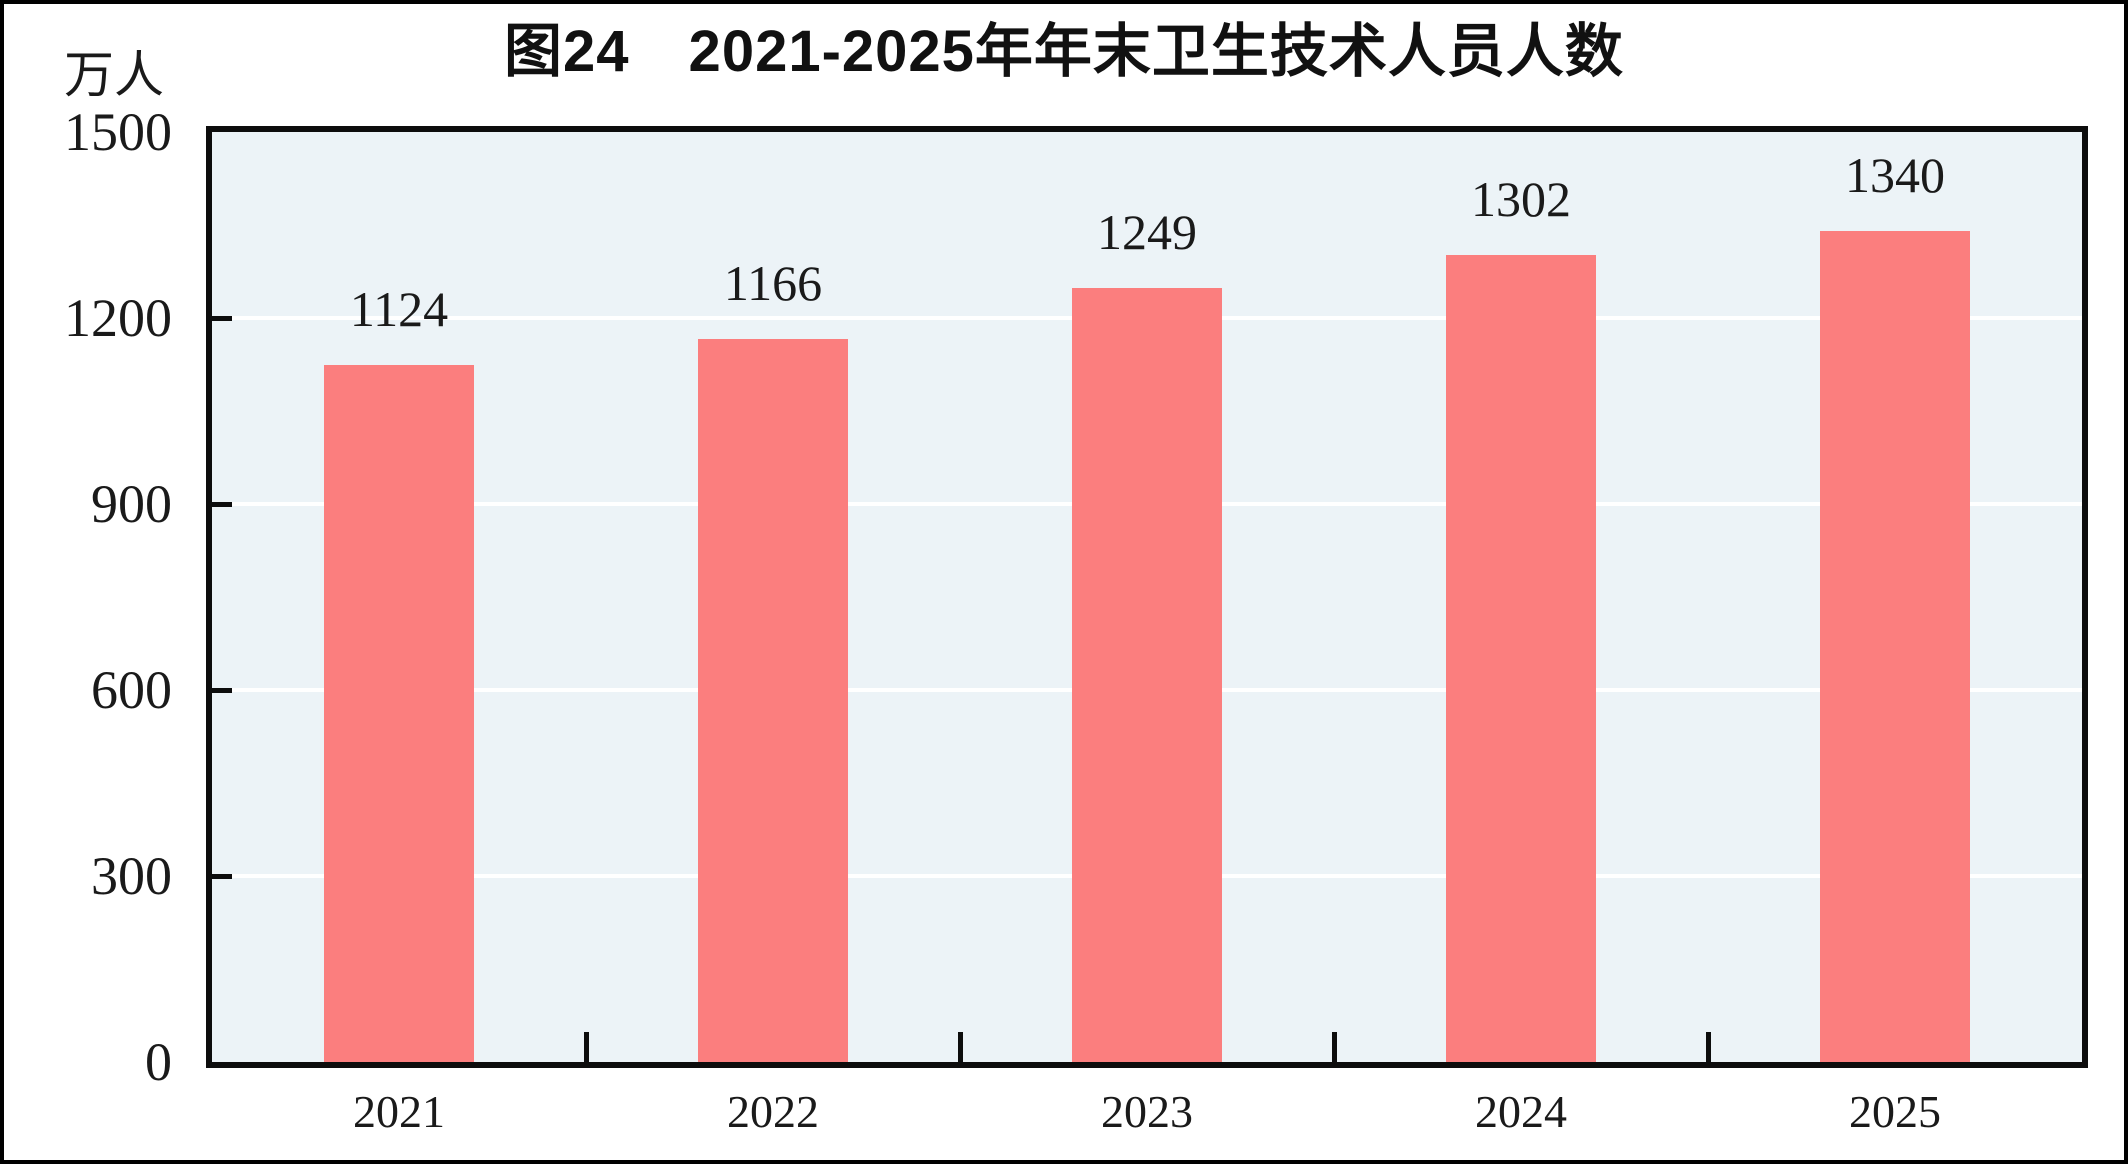 This screenshot has width=2128, height=1164. Describe the element at coordinates (114, 75) in the screenshot. I see `y-axis-unit-label: 万人` at that location.